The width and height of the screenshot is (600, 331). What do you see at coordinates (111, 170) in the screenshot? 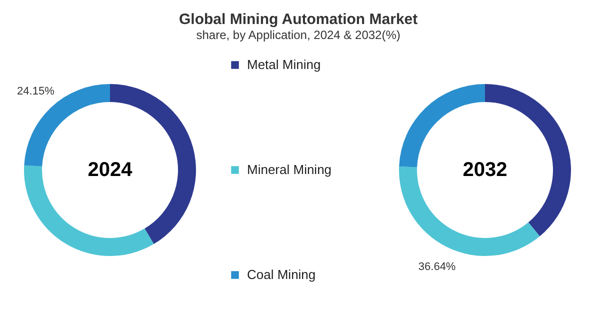
I see `text: 2024` at bounding box center [111, 170].